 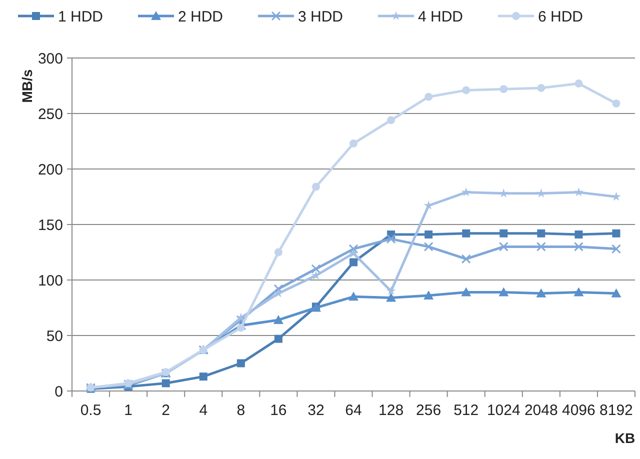 What do you see at coordinates (616, 410) in the screenshot?
I see `x-tick-label: 8192` at bounding box center [616, 410].